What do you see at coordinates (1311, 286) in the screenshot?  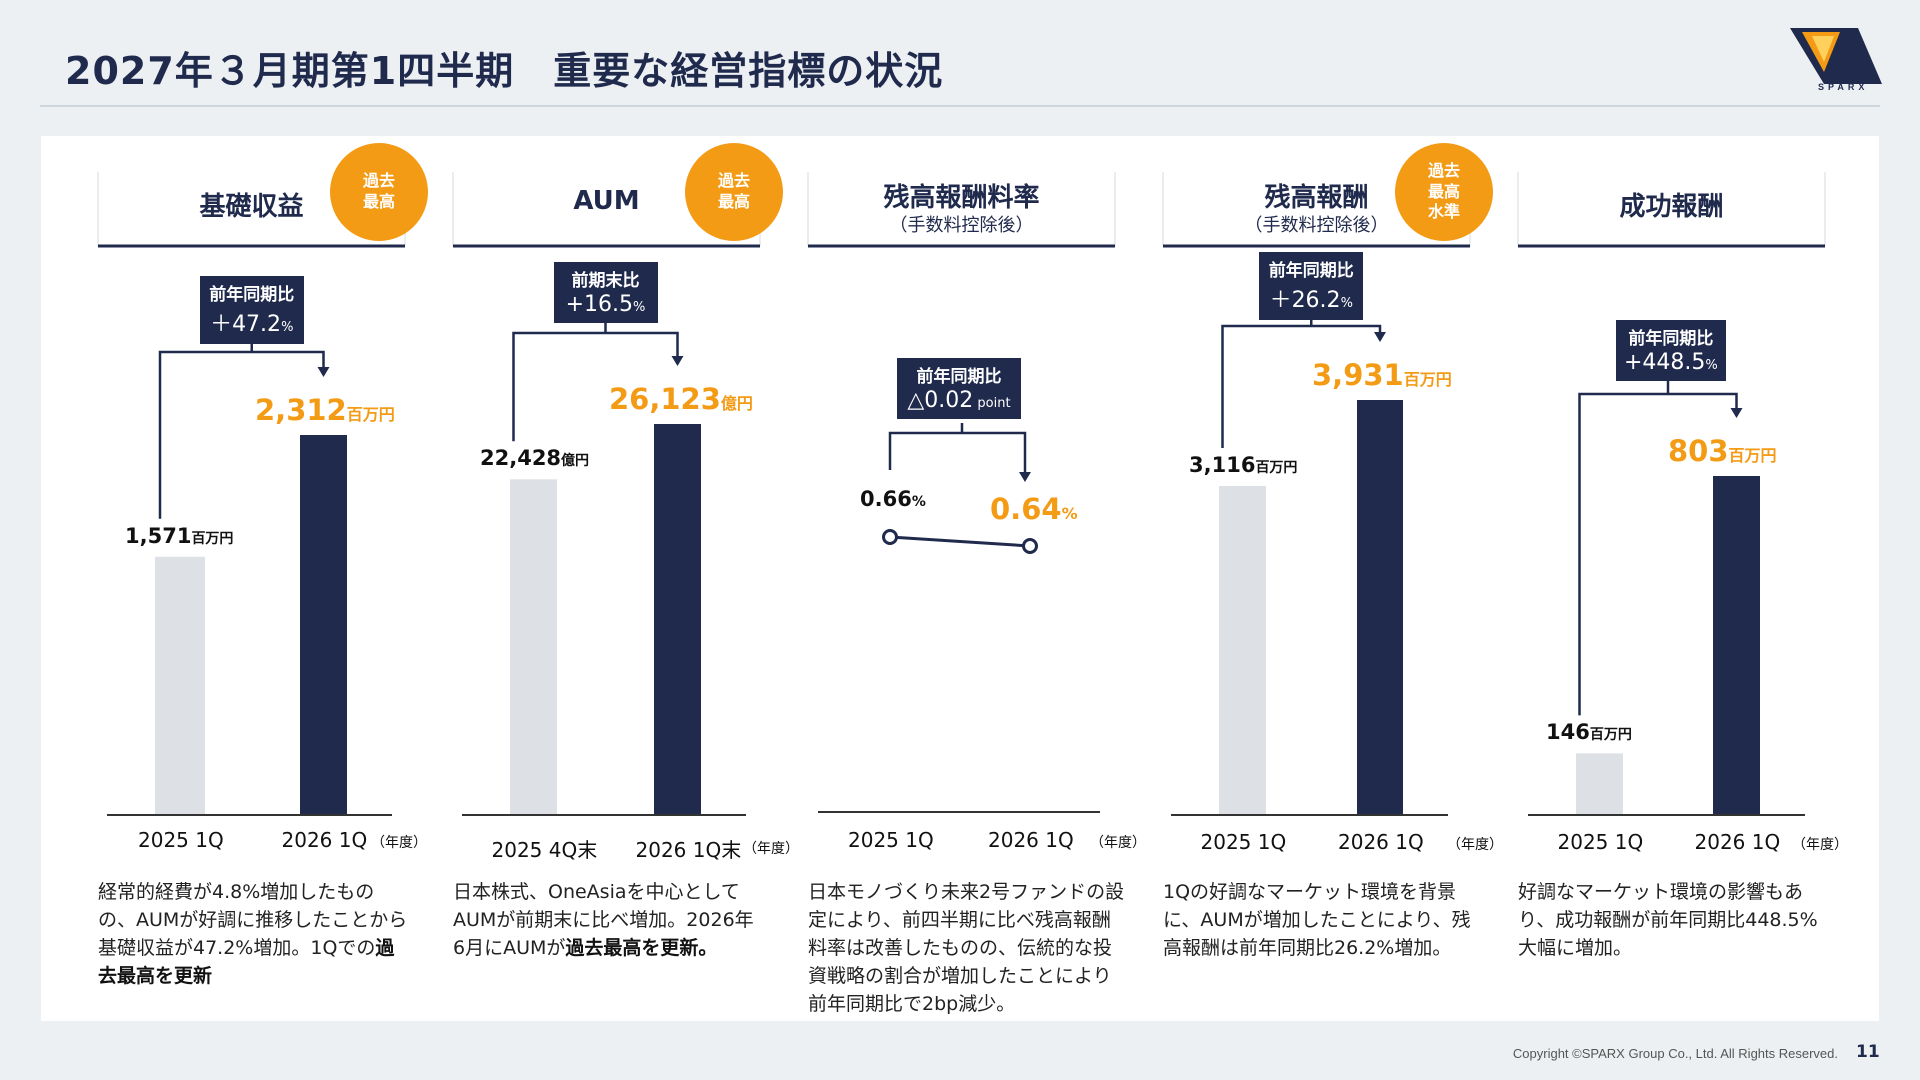 I see `comparison-box: 前年同期比 ＋26.2%` at bounding box center [1311, 286].